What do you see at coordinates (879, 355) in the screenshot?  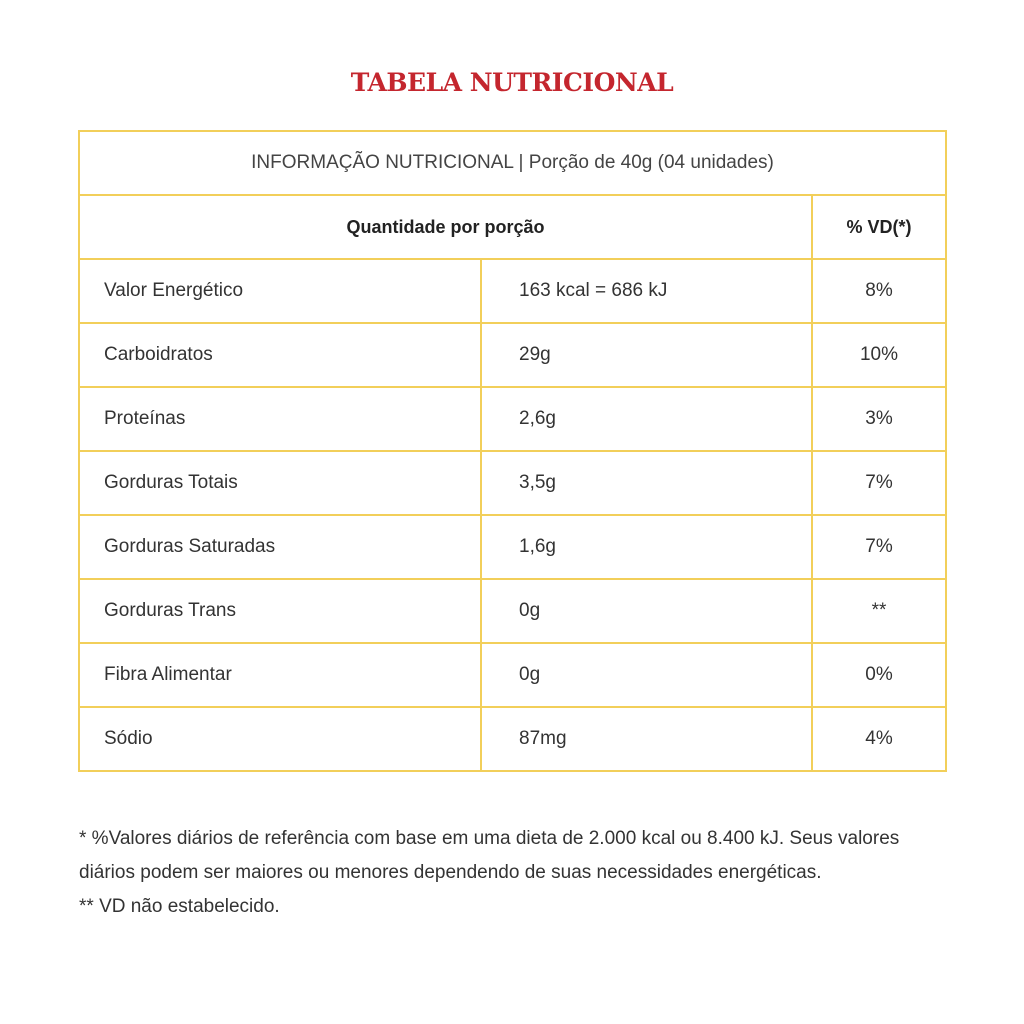 I see `nutrient-vd: 10%` at bounding box center [879, 355].